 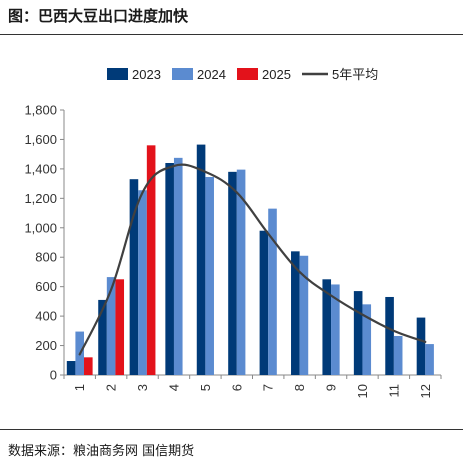 What do you see at coordinates (146, 74) in the screenshot?
I see `legend-label: 2023` at bounding box center [146, 74].